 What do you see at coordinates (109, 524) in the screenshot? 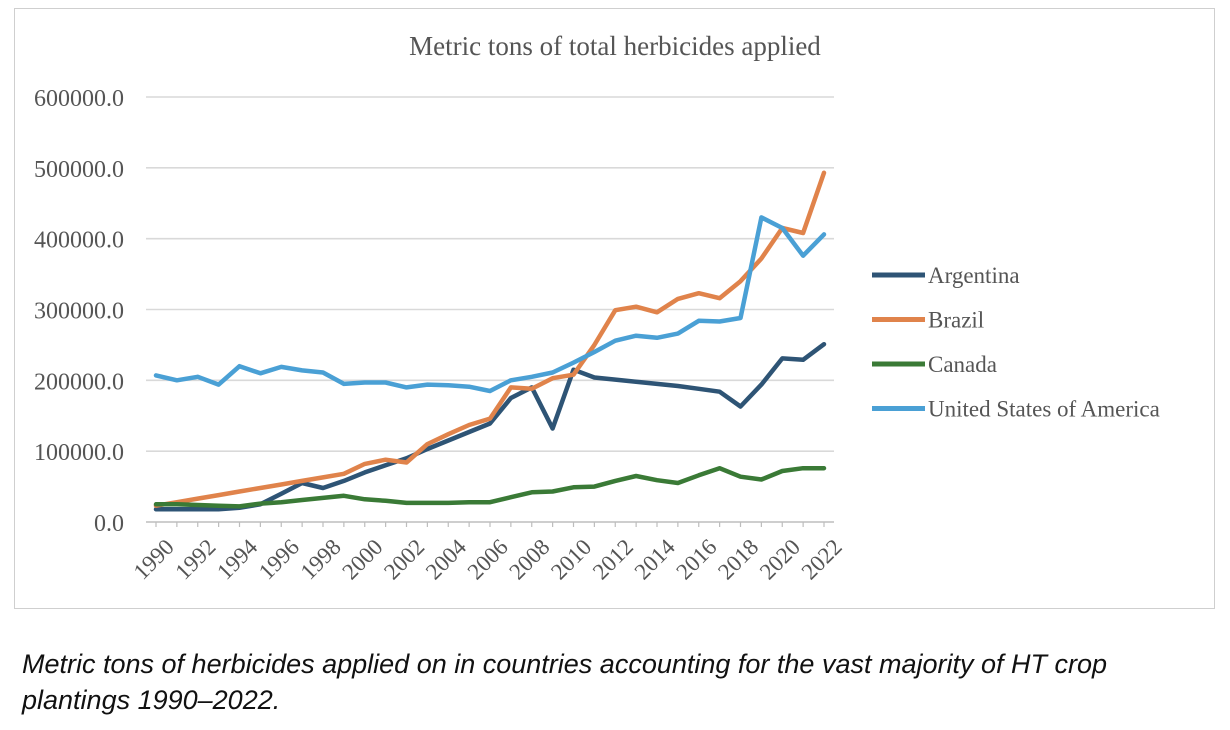
I see `y-tick-label: 0.0` at bounding box center [109, 524].